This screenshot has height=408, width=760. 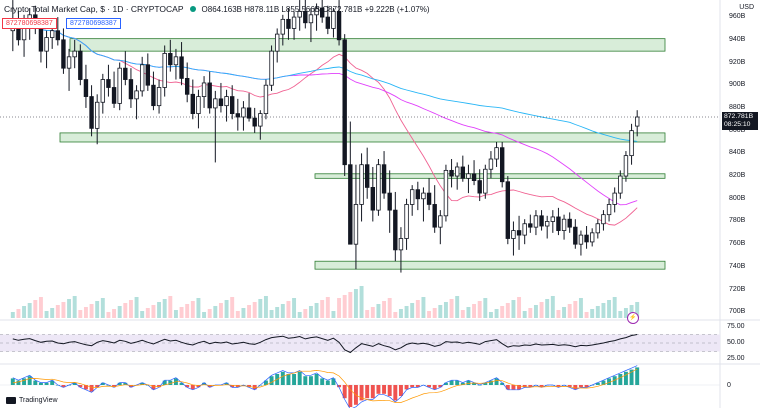 I want to click on macd-signal-line, so click(x=325, y=385).